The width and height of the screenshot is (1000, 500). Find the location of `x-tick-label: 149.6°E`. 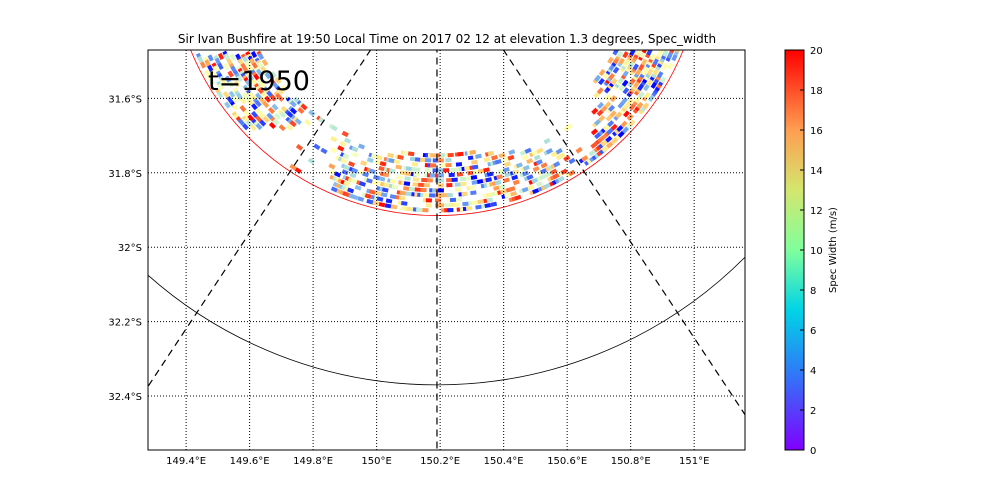

x-tick-label: 149.6°E is located at coordinates (250, 461).